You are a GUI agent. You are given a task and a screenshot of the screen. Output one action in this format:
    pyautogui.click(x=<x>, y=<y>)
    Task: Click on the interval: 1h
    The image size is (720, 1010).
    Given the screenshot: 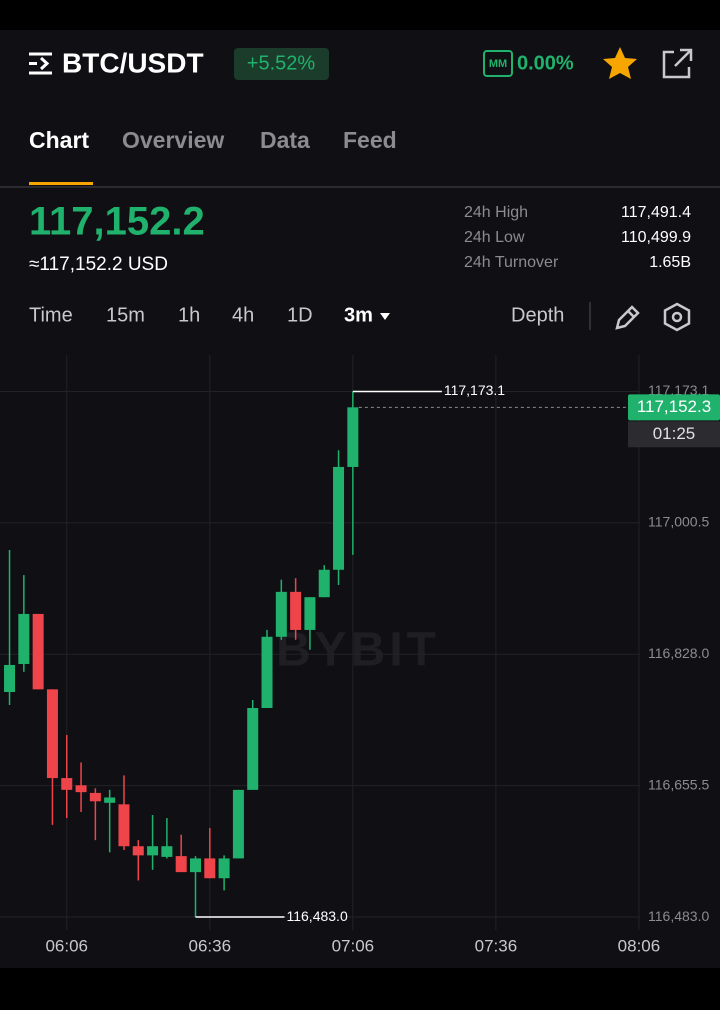 What is the action you would take?
    pyautogui.click(x=189, y=315)
    